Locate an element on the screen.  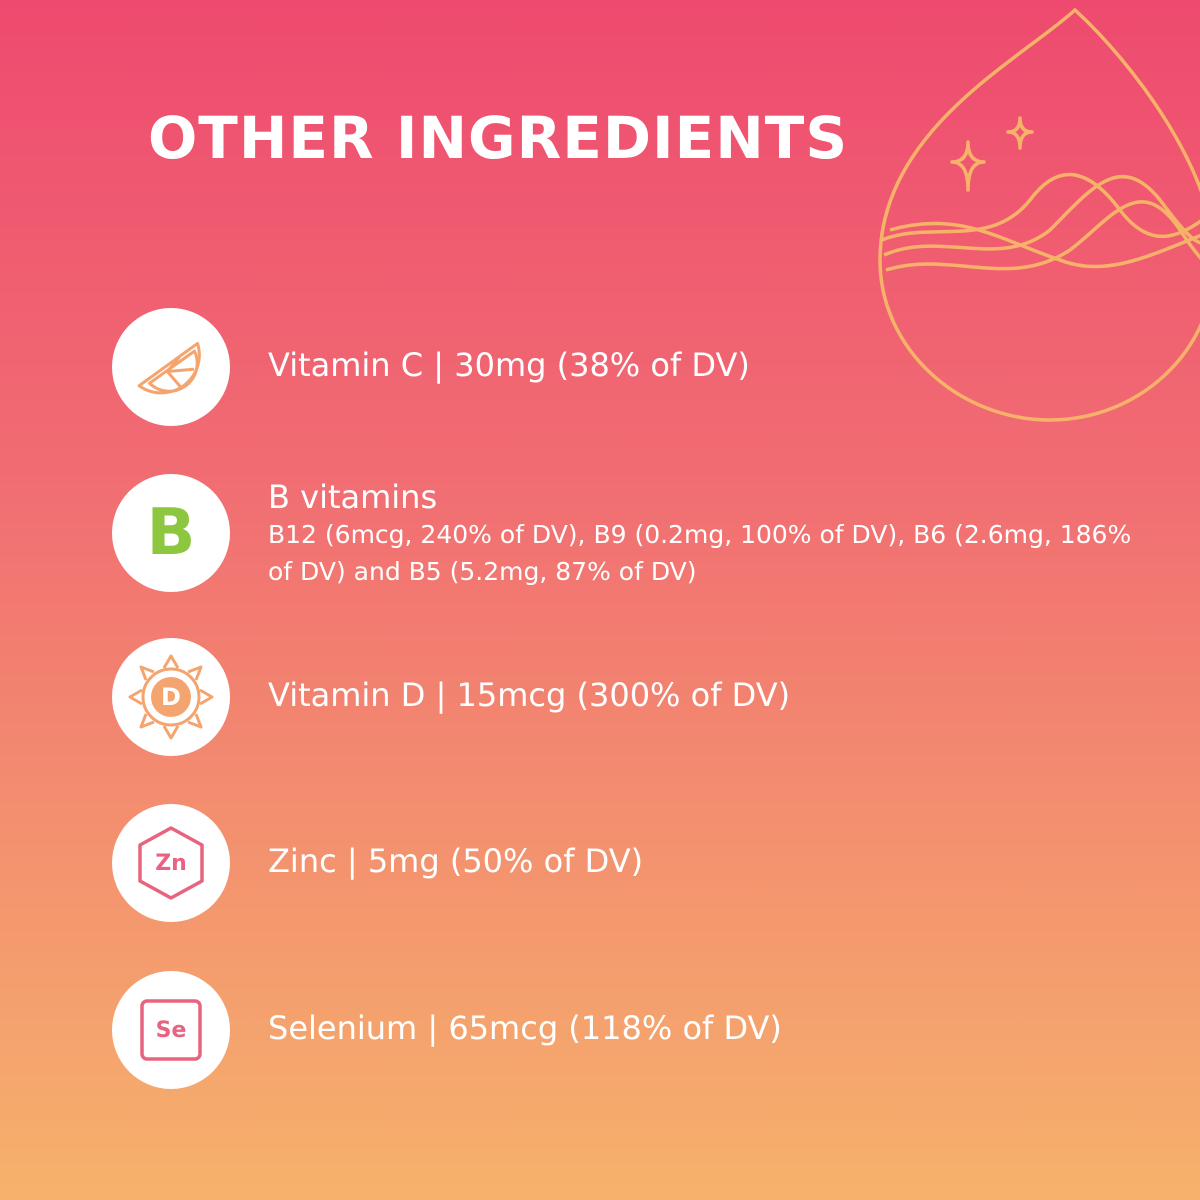
icon-circle: Se is located at coordinates (171, 1030).